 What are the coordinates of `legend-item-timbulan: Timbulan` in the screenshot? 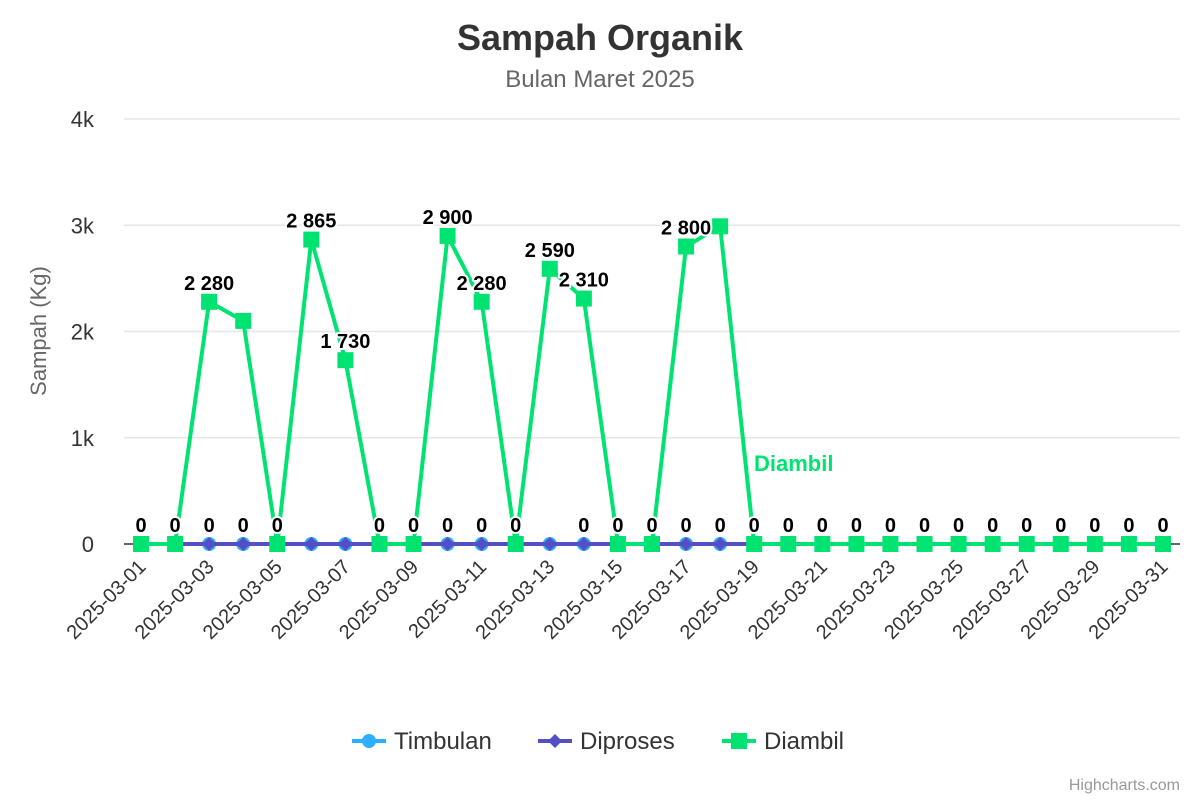 It's located at (422, 741).